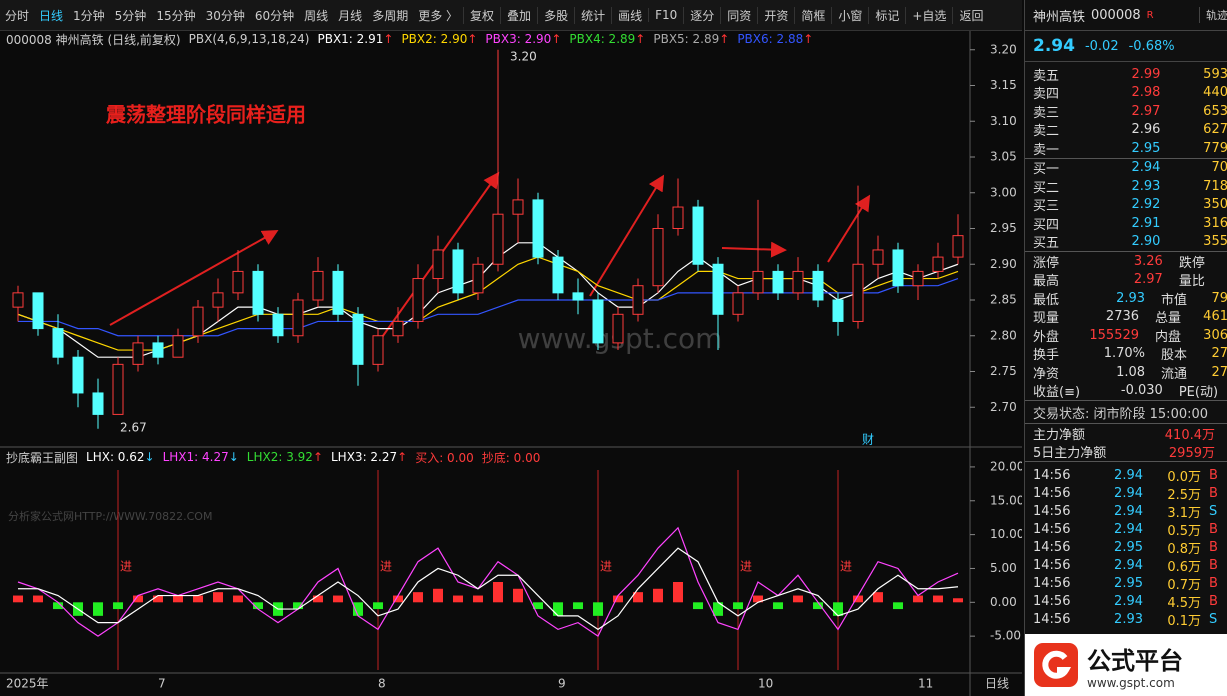 This screenshot has width=1227, height=696. What do you see at coordinates (1046, 132) in the screenshot?
I see `book-label: 卖二` at bounding box center [1046, 132].